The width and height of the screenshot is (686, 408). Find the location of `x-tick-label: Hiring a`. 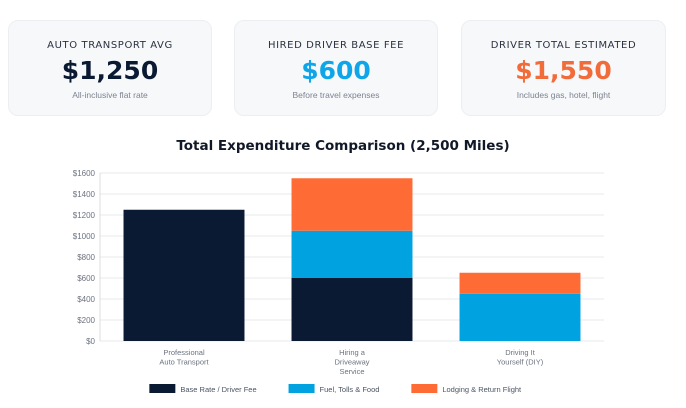

x-tick-label: Hiring a is located at coordinates (352, 352).